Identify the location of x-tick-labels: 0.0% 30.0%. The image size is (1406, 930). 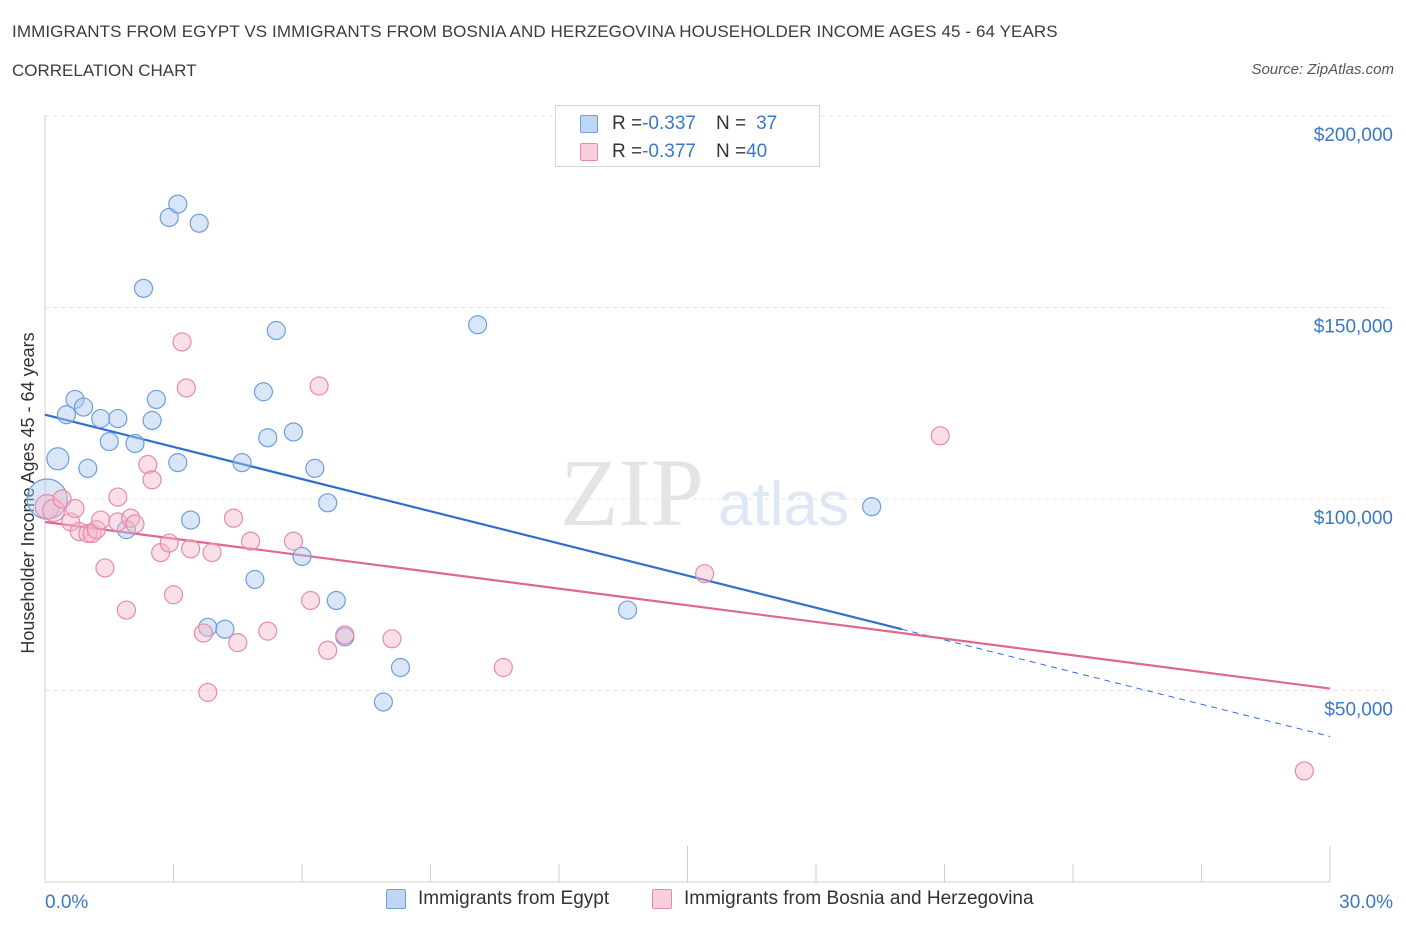
(719, 902).